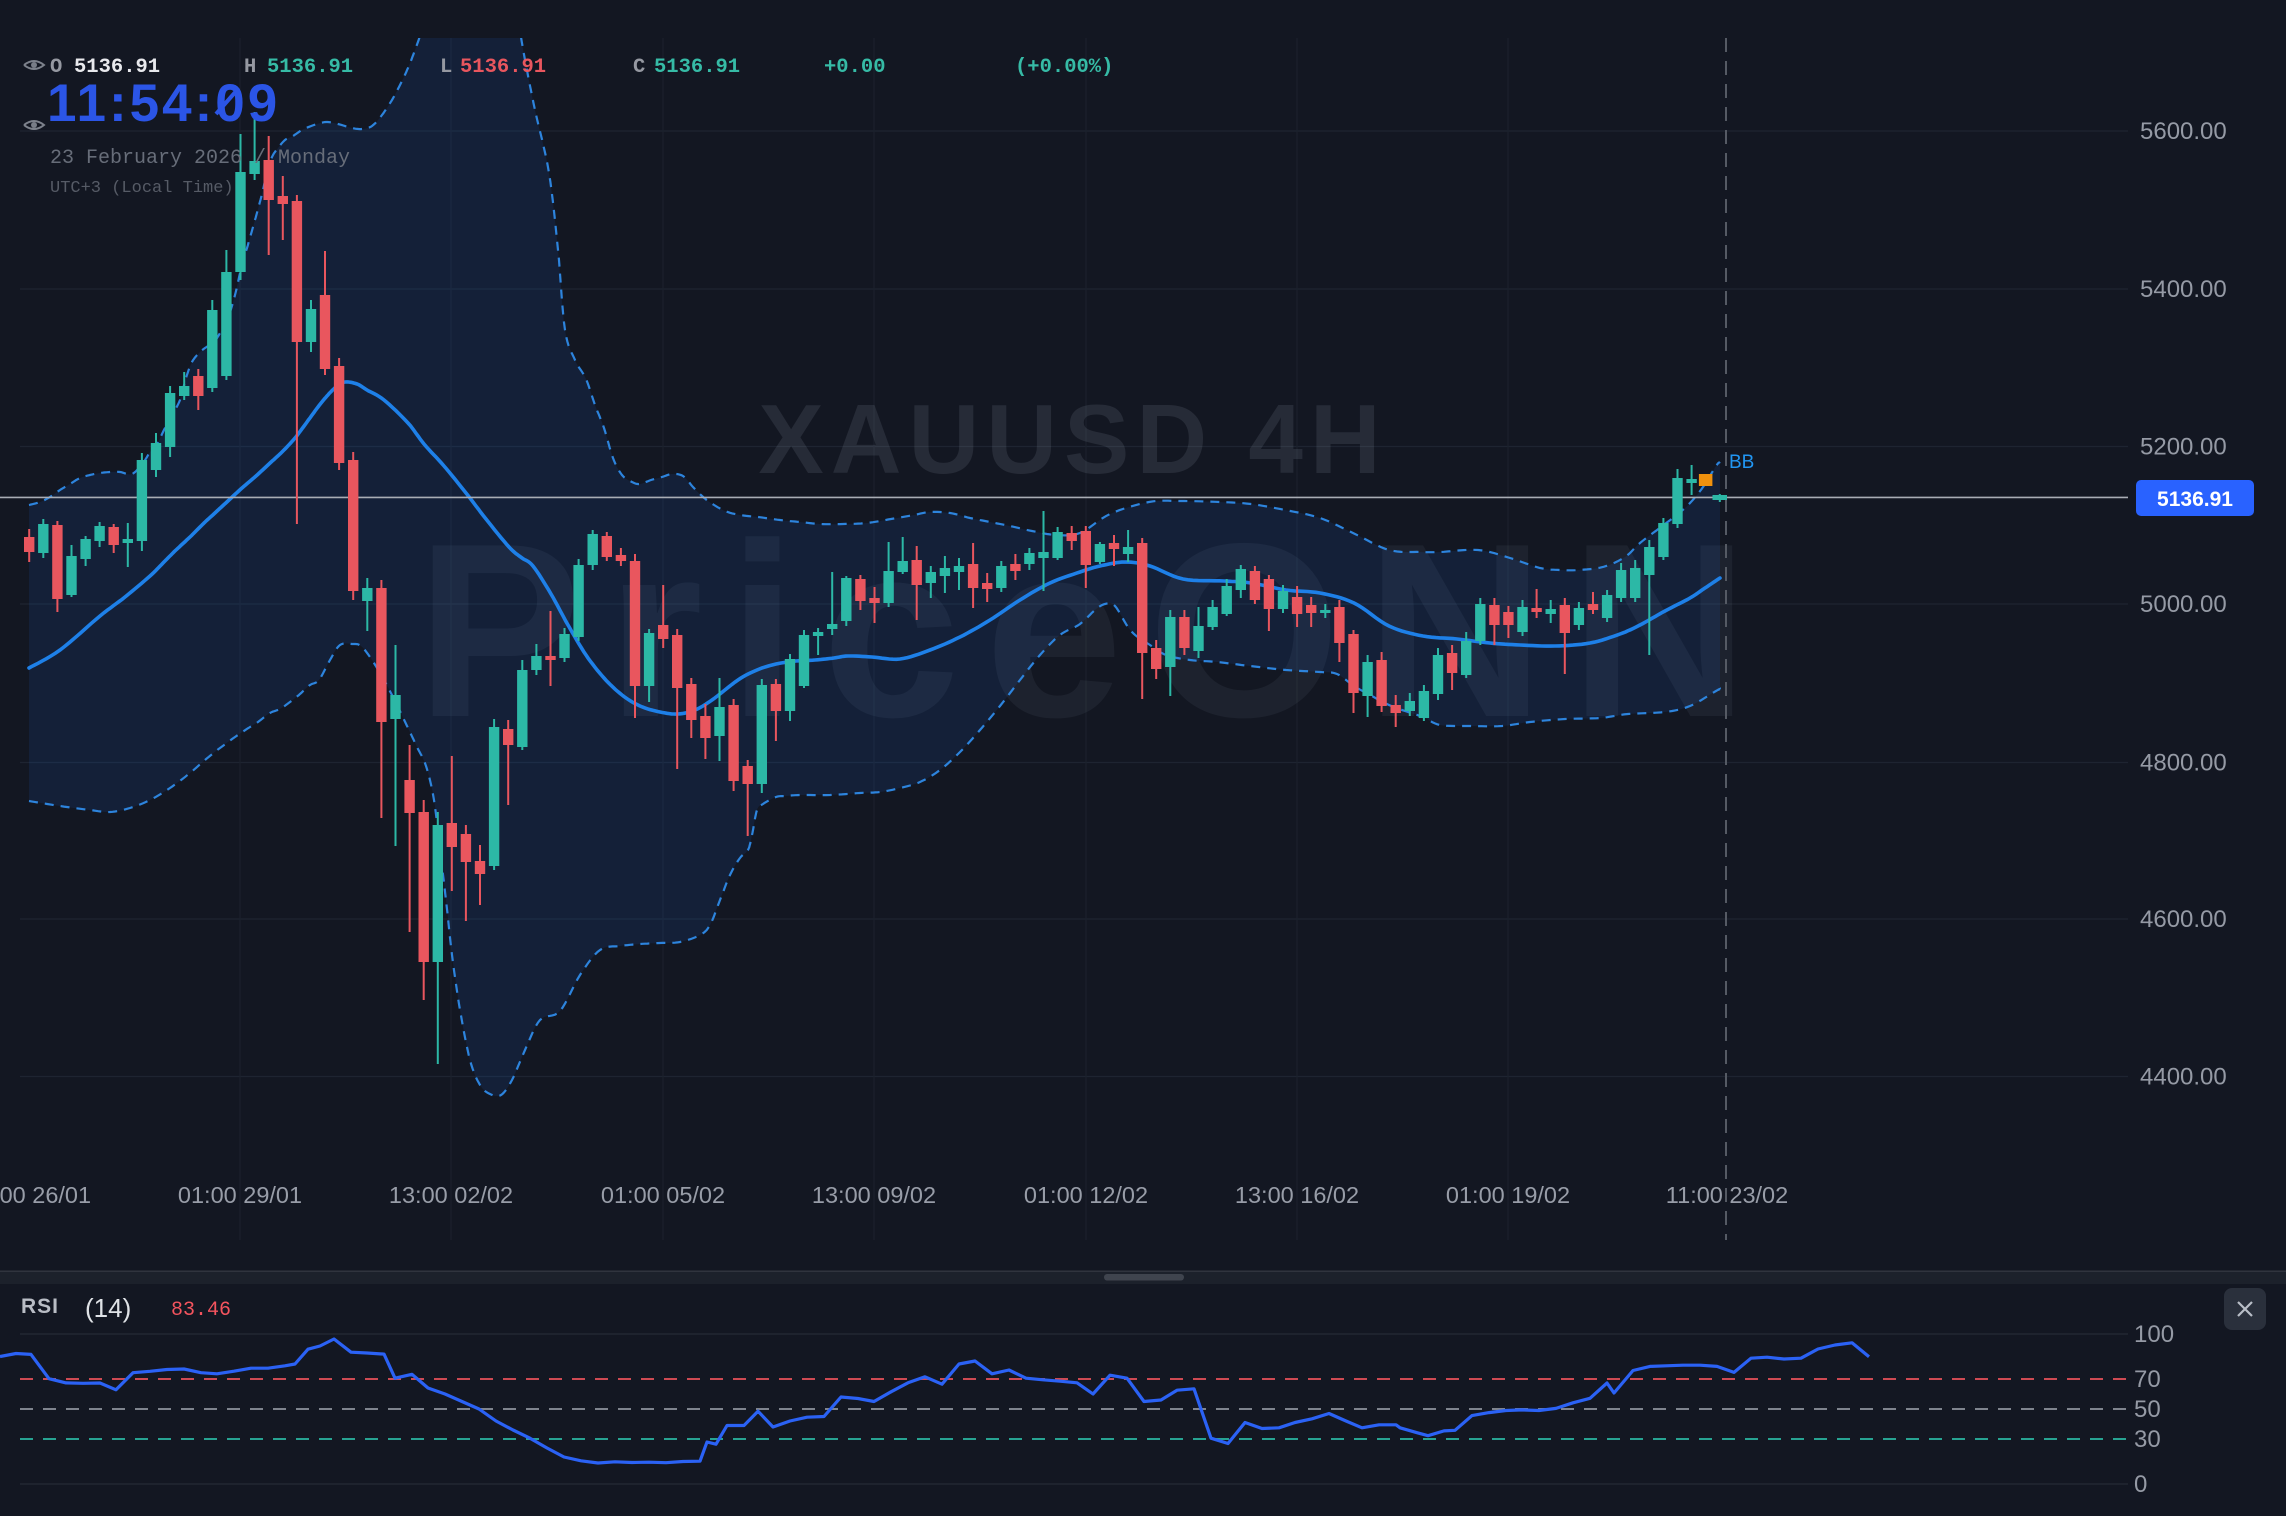 Image resolution: width=2286 pixels, height=1516 pixels. I want to click on svg-text: 5600.00, so click(2183, 131).